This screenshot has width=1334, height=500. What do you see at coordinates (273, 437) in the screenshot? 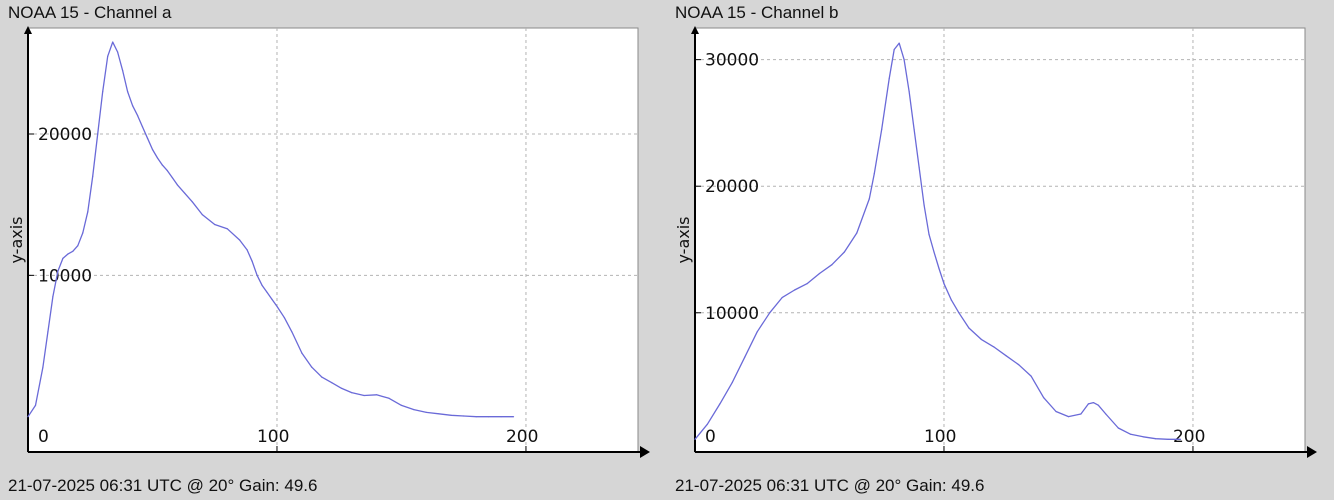
I see `x-tick-label: 100` at bounding box center [273, 437].